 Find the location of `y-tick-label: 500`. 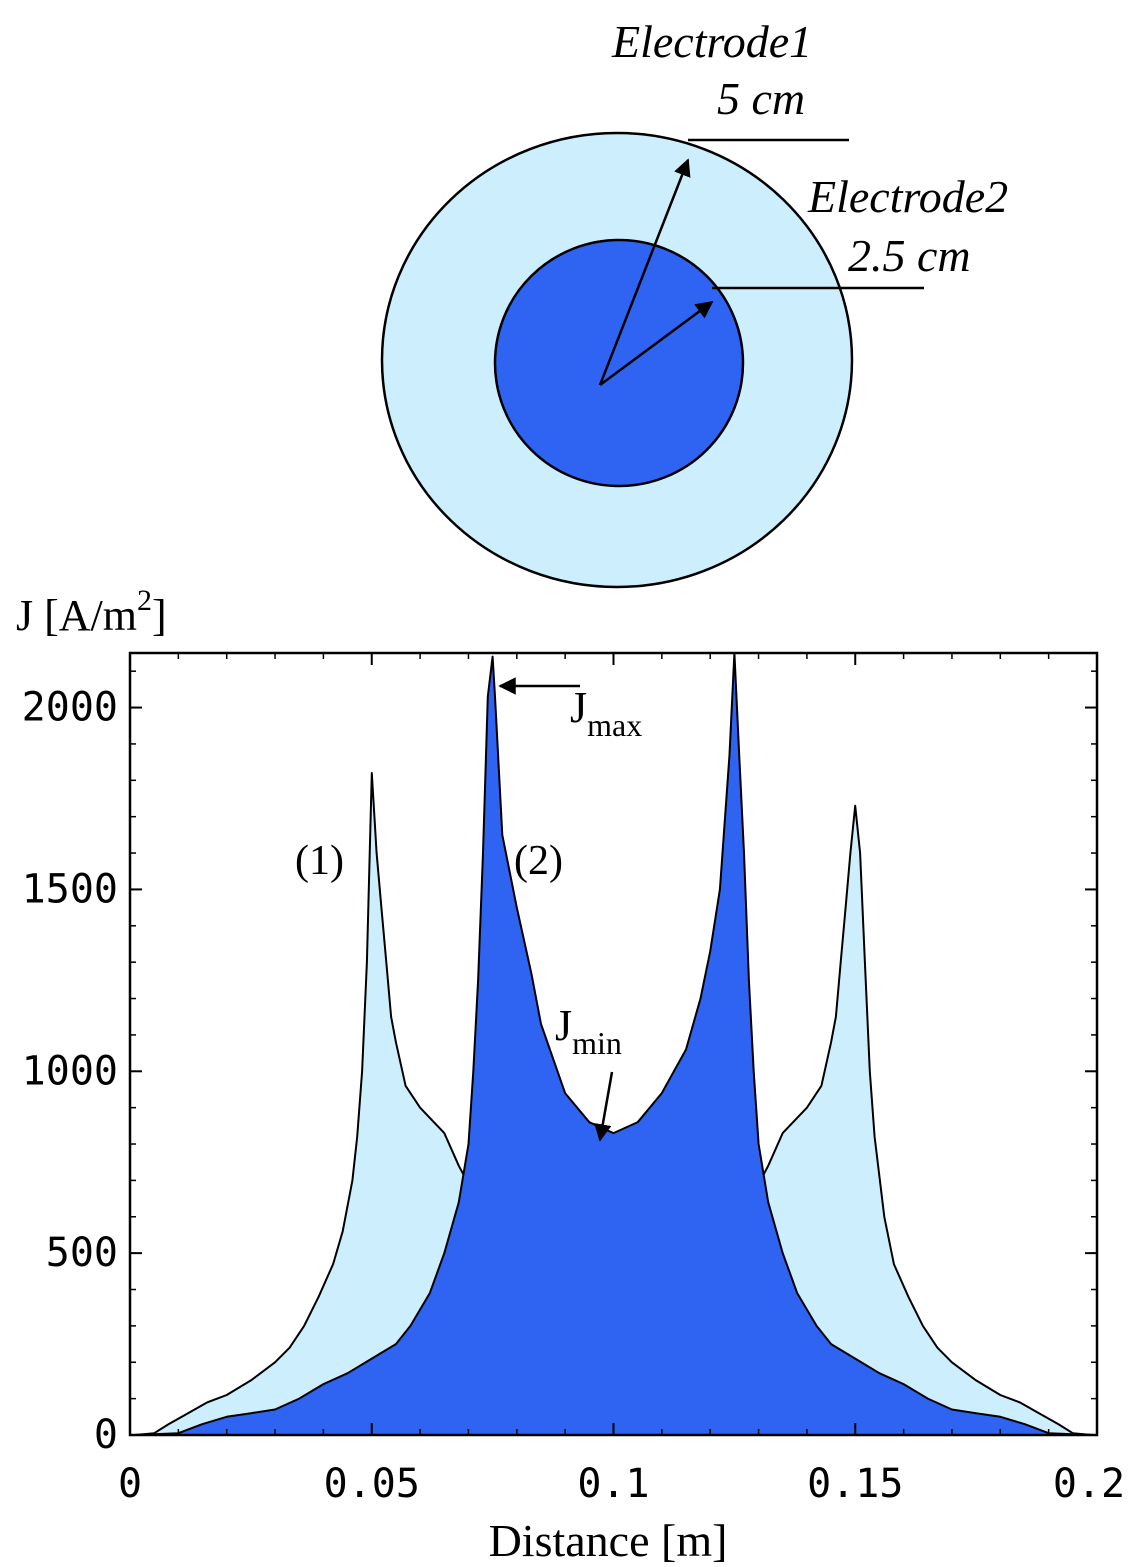

y-tick-label: 500 is located at coordinates (82, 1253).